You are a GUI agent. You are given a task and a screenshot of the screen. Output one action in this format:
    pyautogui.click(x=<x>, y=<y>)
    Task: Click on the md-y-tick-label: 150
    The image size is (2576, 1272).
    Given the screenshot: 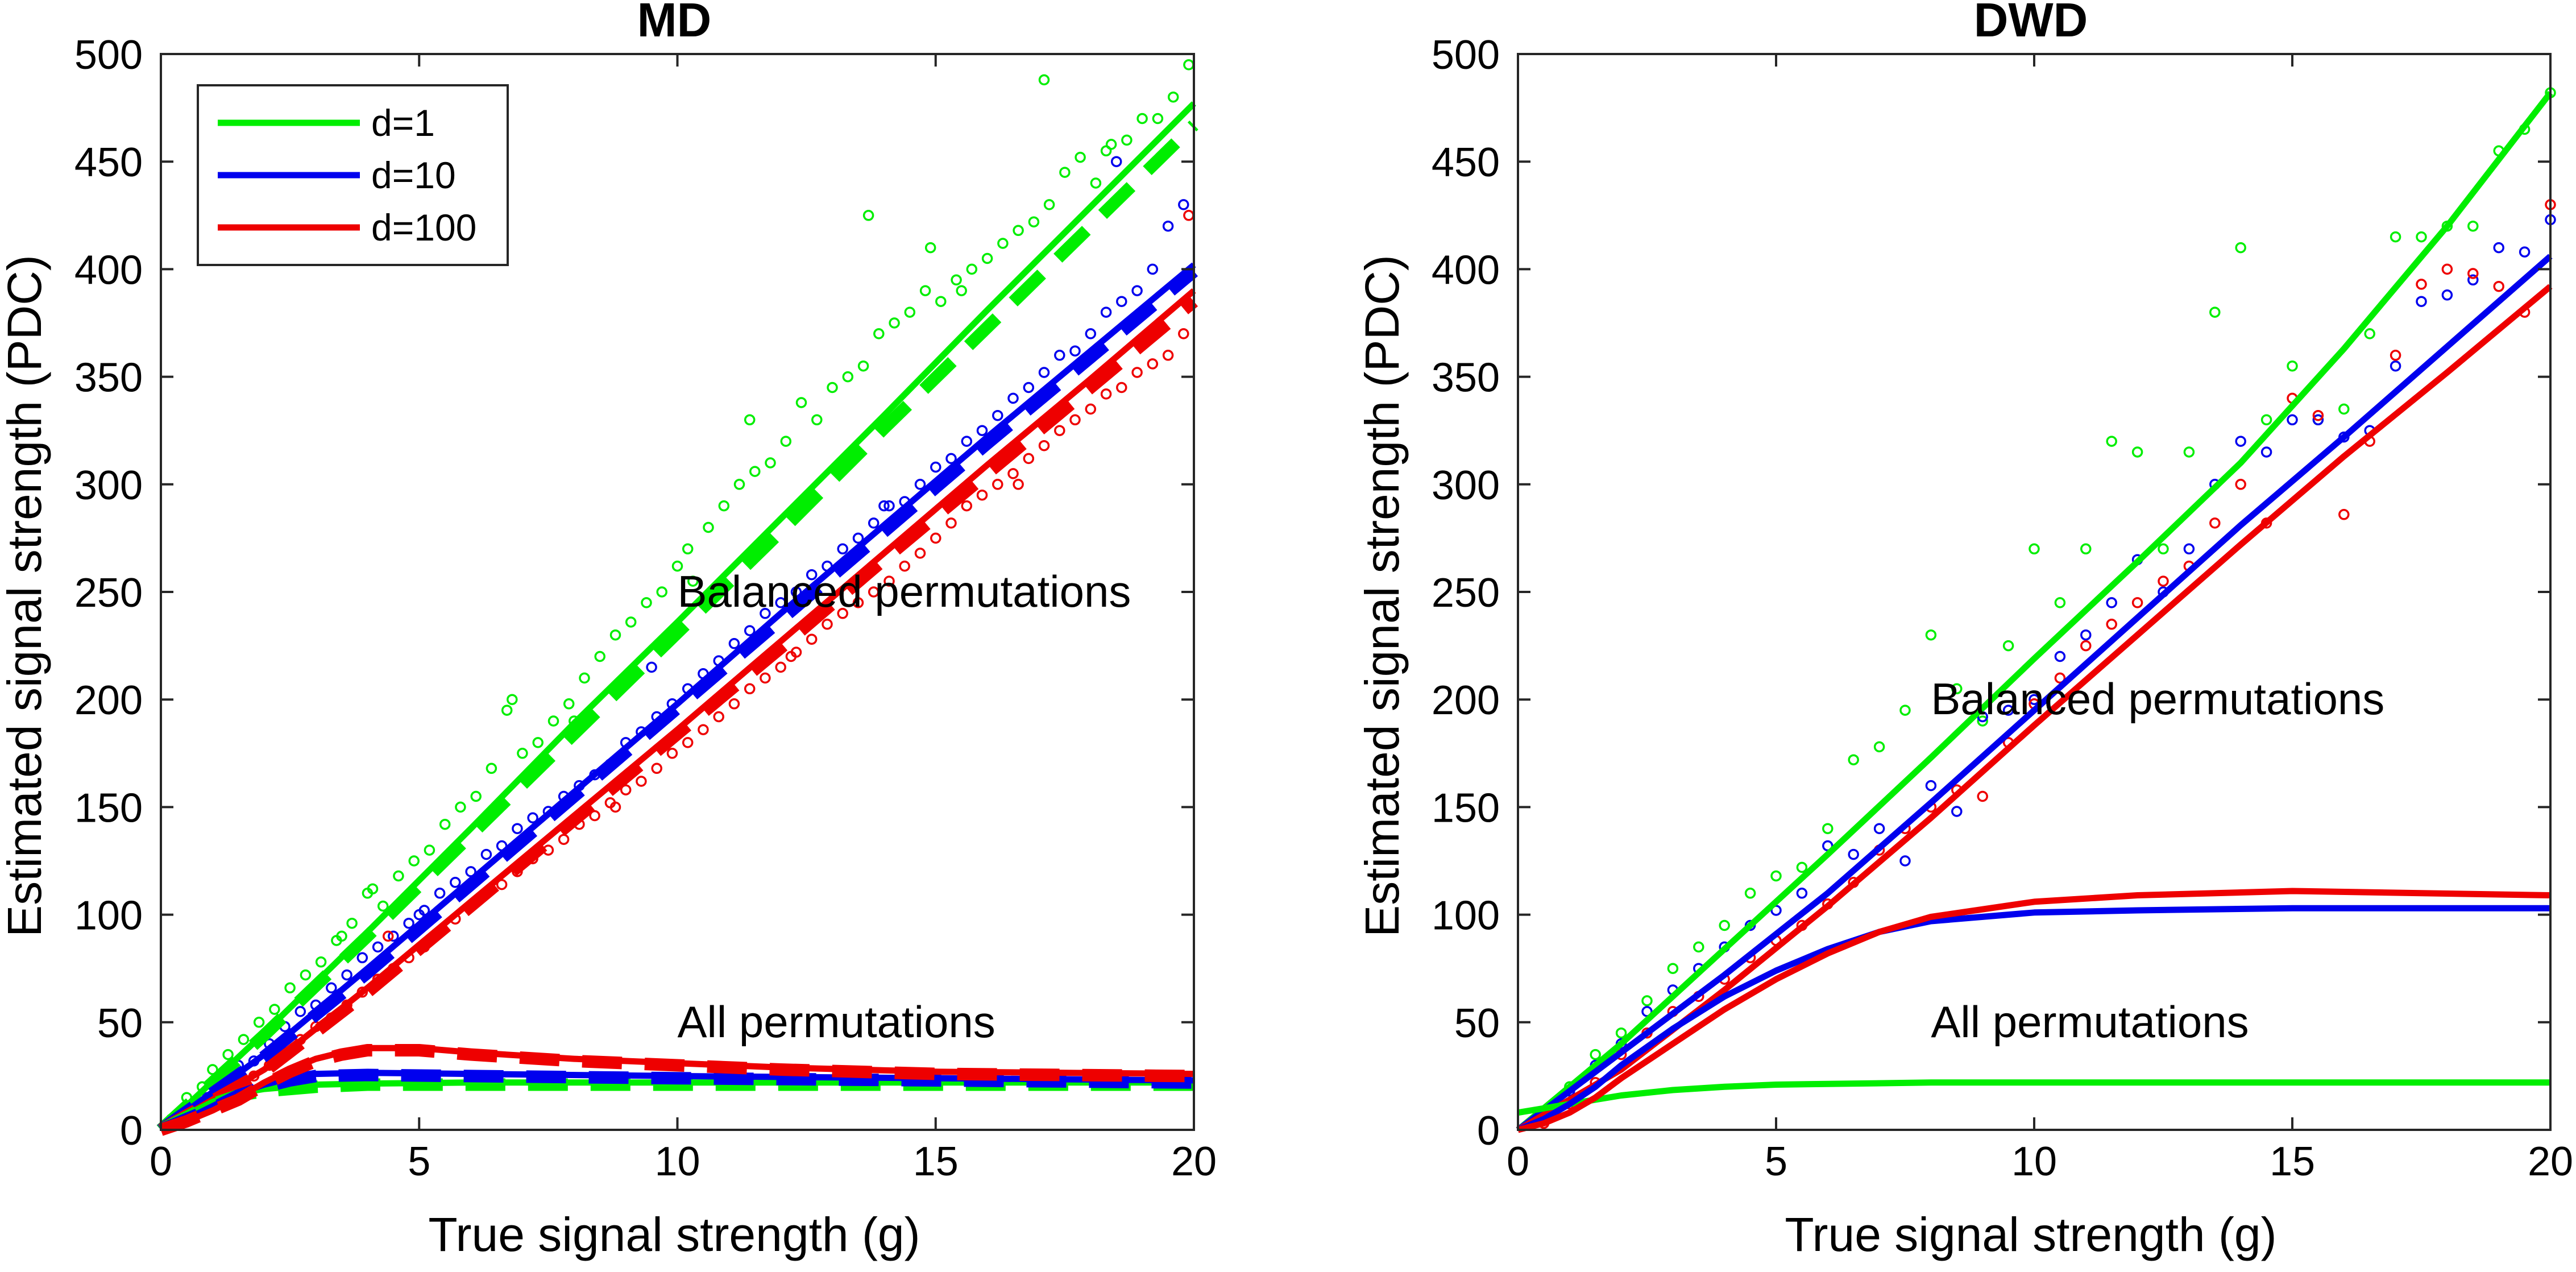 What is the action you would take?
    pyautogui.click(x=109, y=808)
    